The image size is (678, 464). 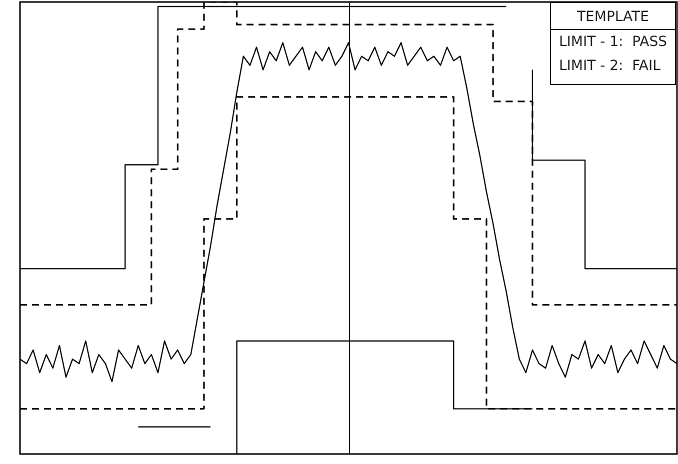 What do you see at coordinates (612, 42) in the screenshot?
I see `annotation: LIMIT - 1: PASS` at bounding box center [612, 42].